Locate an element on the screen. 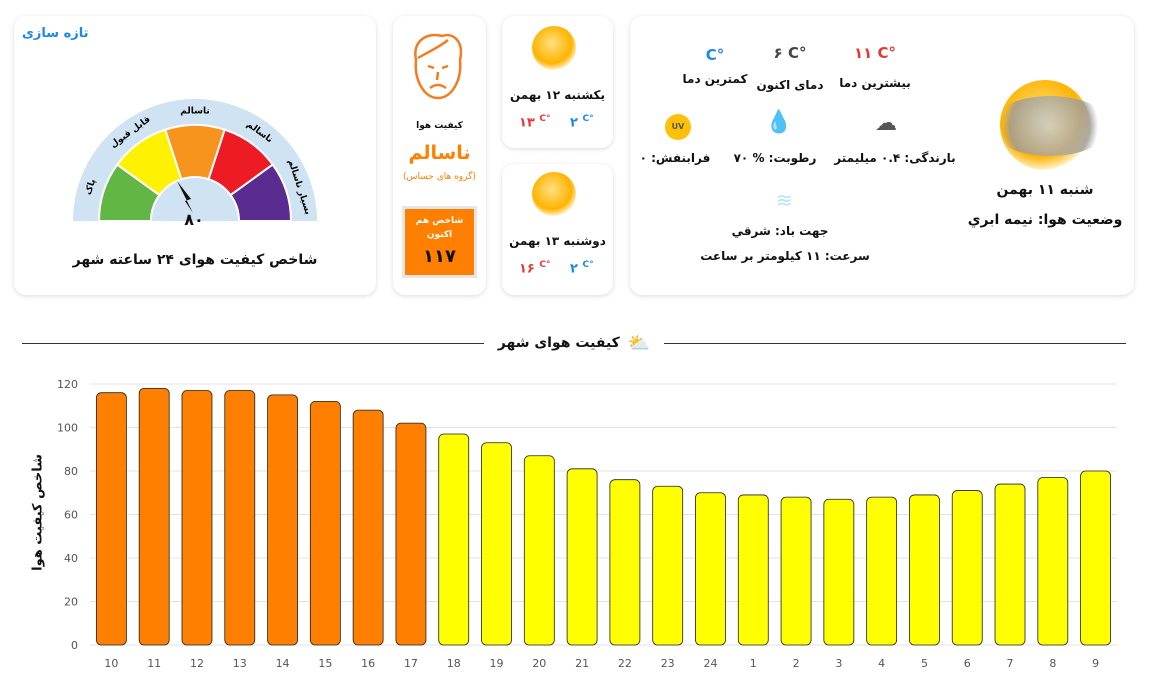 This screenshot has height=699, width=1175. uv-icon: UV is located at coordinates (678, 127).